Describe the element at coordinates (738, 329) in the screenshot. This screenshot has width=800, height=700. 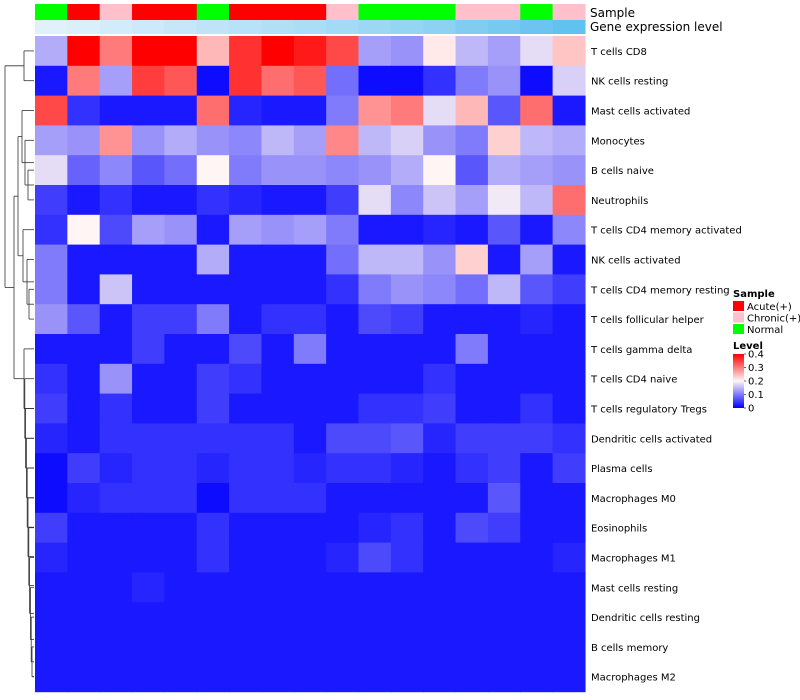
I see `legend-swatch` at that location.